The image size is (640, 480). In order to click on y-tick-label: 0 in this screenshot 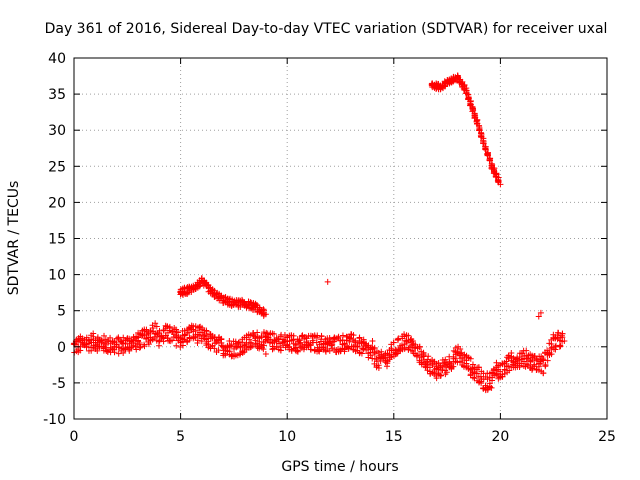, I will do `click(61, 348)`.